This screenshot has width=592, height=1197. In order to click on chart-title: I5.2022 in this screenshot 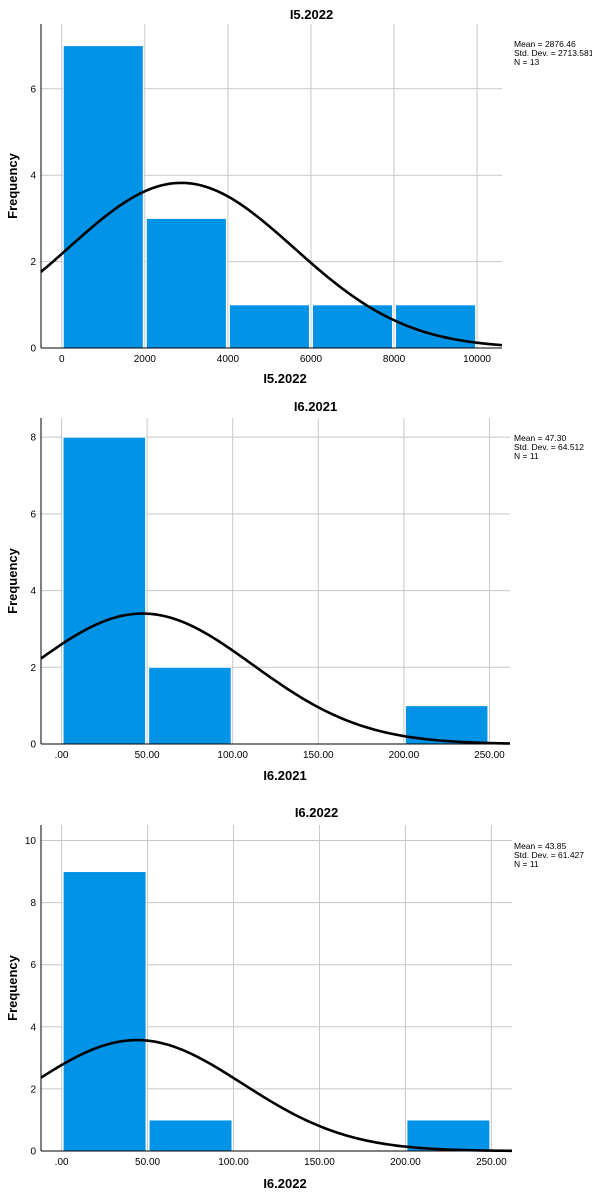, I will do `click(311, 14)`.